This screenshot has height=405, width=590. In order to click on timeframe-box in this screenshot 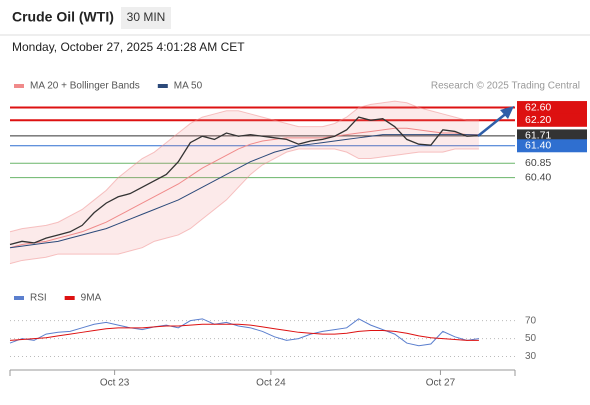, I will do `click(146, 18)`.